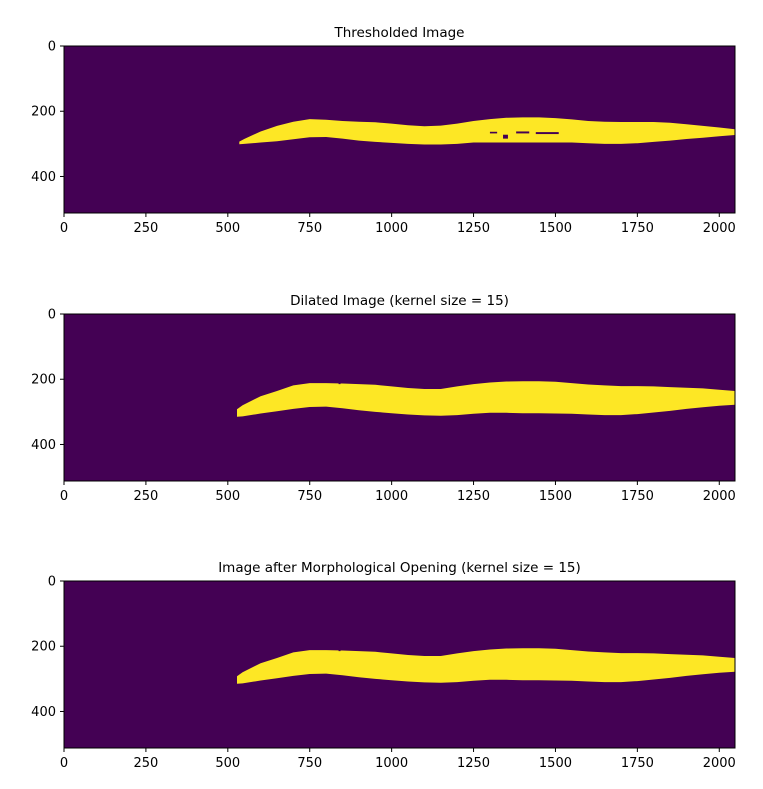  Describe the element at coordinates (399, 33) in the screenshot. I see `chart-title: Thresholded Image` at that location.